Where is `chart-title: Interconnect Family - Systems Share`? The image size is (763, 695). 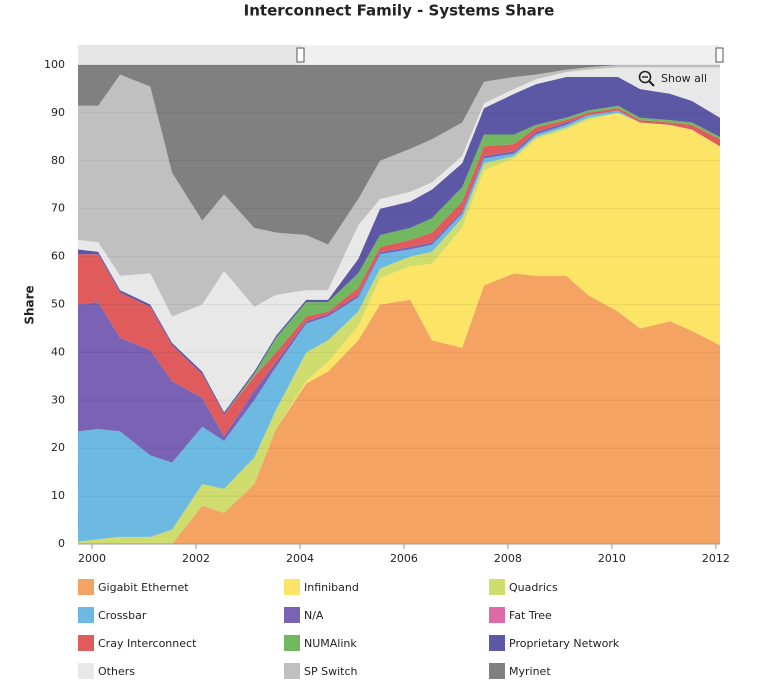 chart-title: Interconnect Family - Systems Share is located at coordinates (399, 11).